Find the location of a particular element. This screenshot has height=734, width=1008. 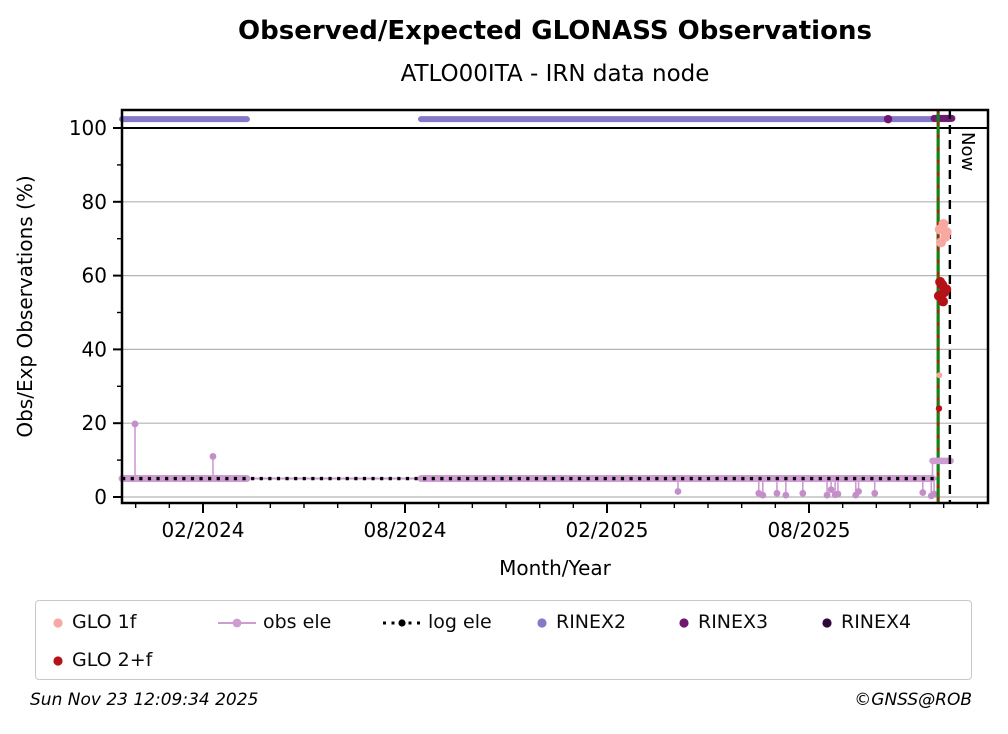

legend-line-dot-icon is located at coordinates (237, 623).